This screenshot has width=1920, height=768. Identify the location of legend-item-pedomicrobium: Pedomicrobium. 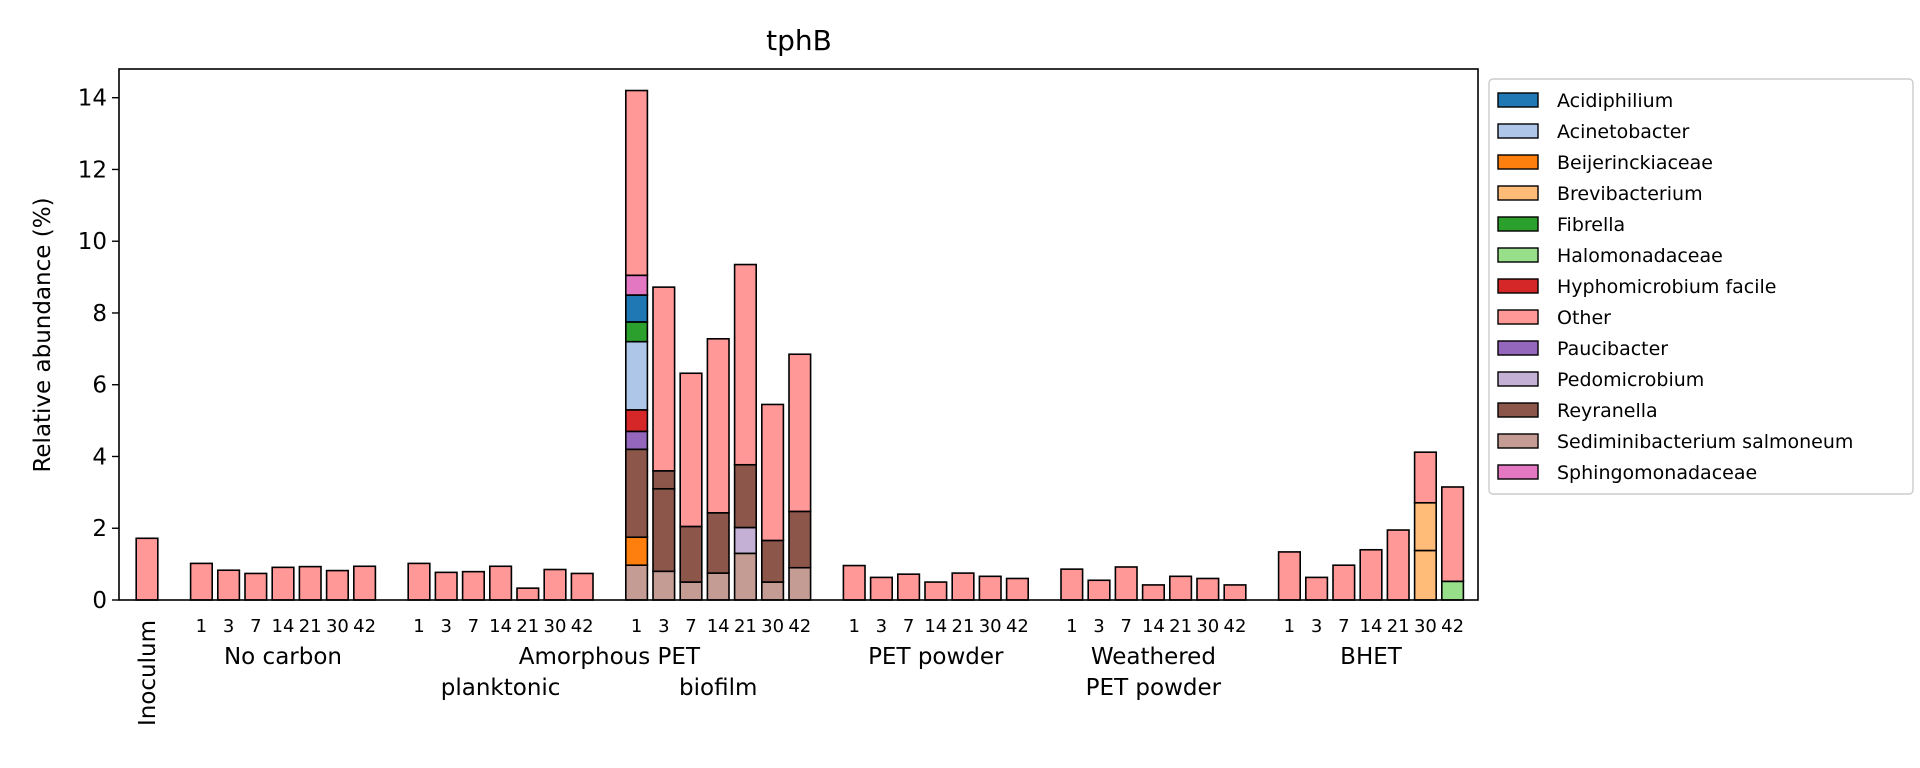
(1600, 380).